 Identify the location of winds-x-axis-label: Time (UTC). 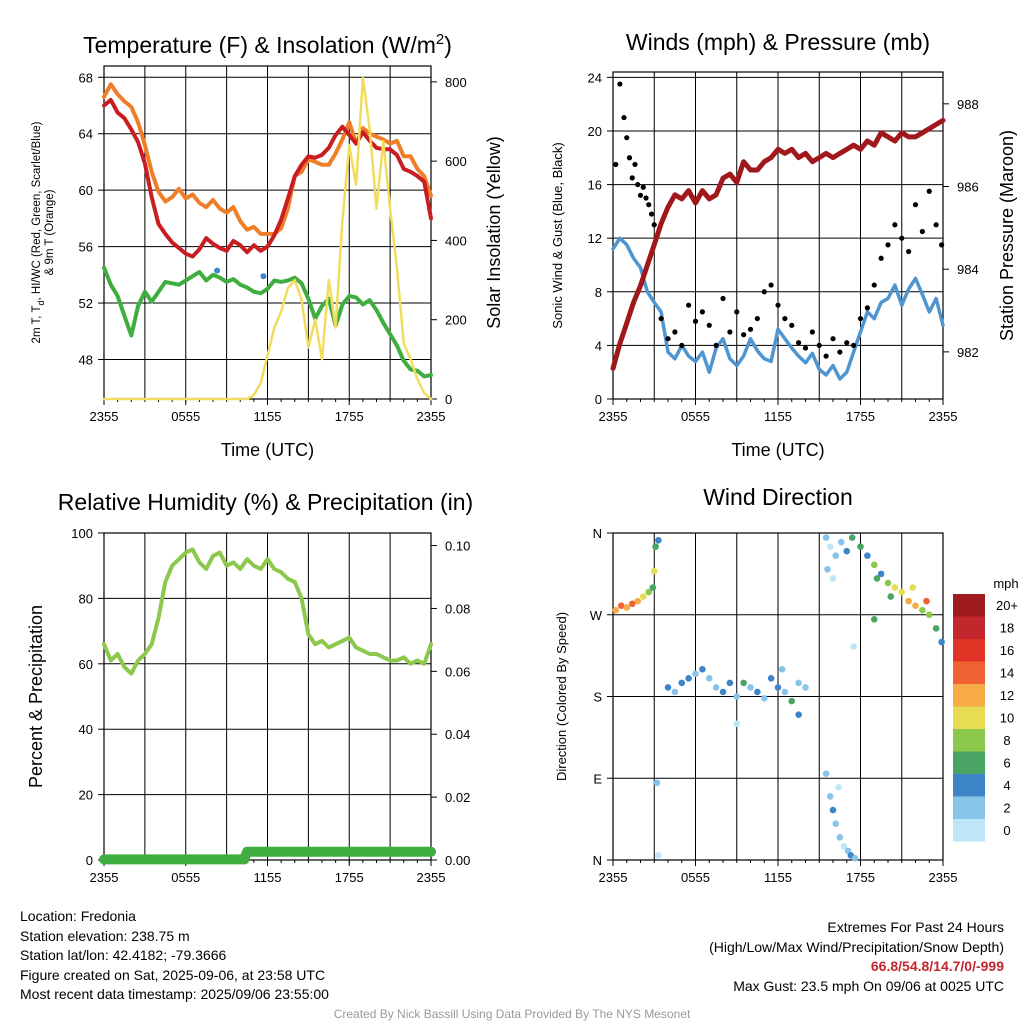
(777, 450).